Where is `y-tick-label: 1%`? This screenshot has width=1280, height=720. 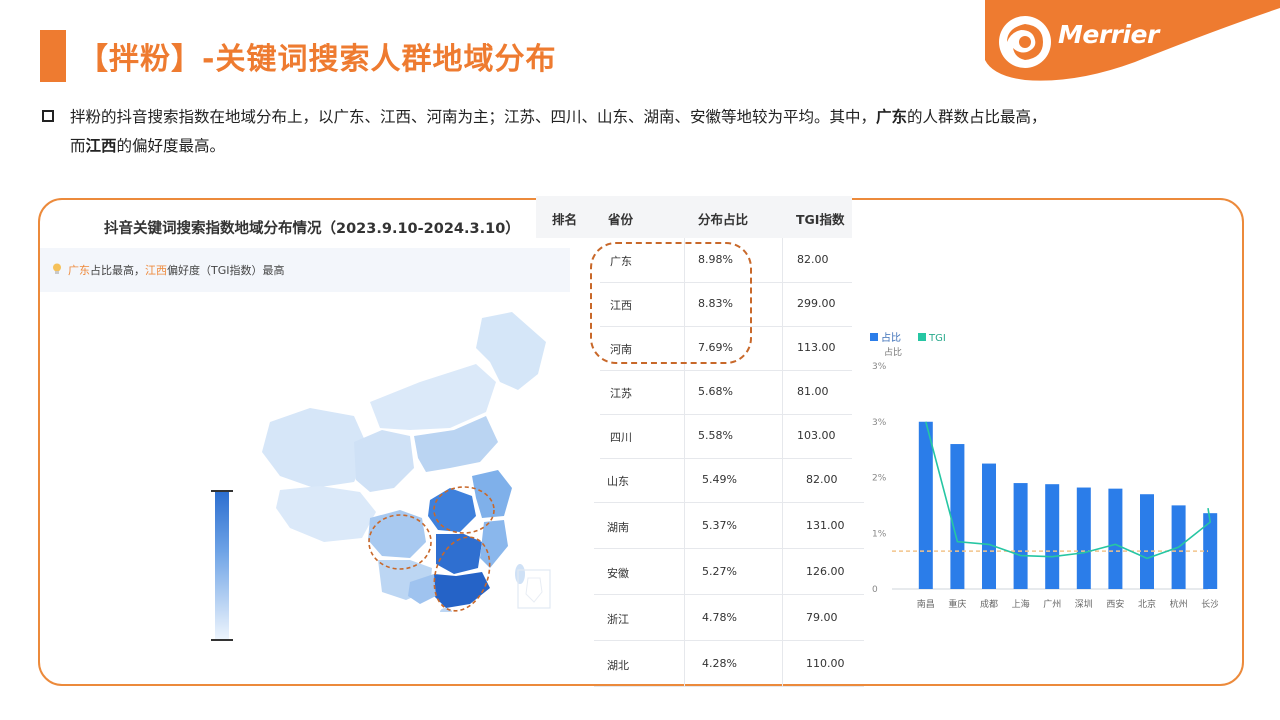 y-tick-label: 1% is located at coordinates (879, 534).